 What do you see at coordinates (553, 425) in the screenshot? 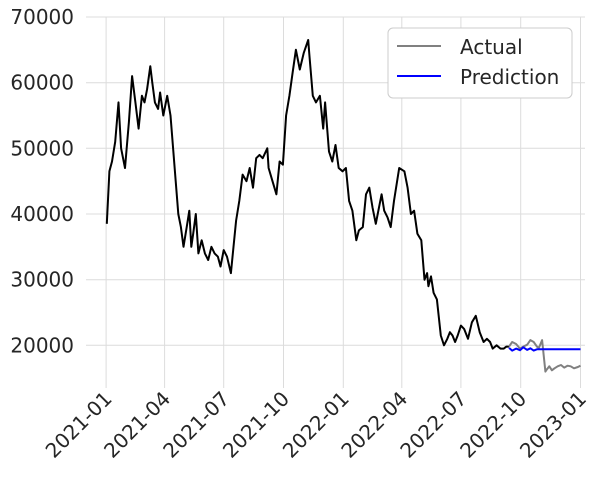
I see `x-tick-label: 2023-01` at bounding box center [553, 425].